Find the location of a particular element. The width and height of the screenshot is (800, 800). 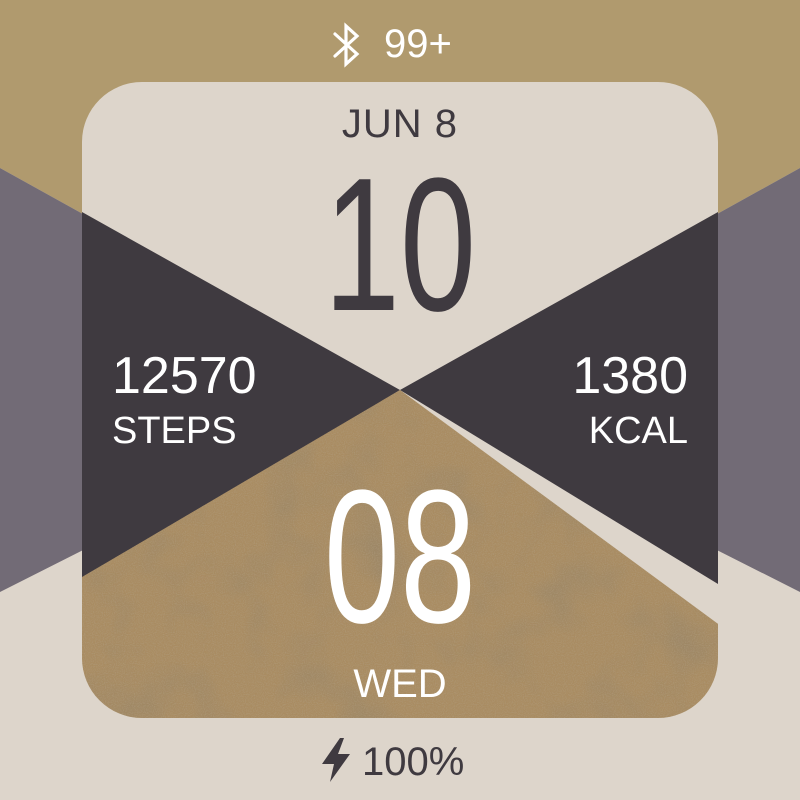

battery-level: 100% is located at coordinates (413, 762).